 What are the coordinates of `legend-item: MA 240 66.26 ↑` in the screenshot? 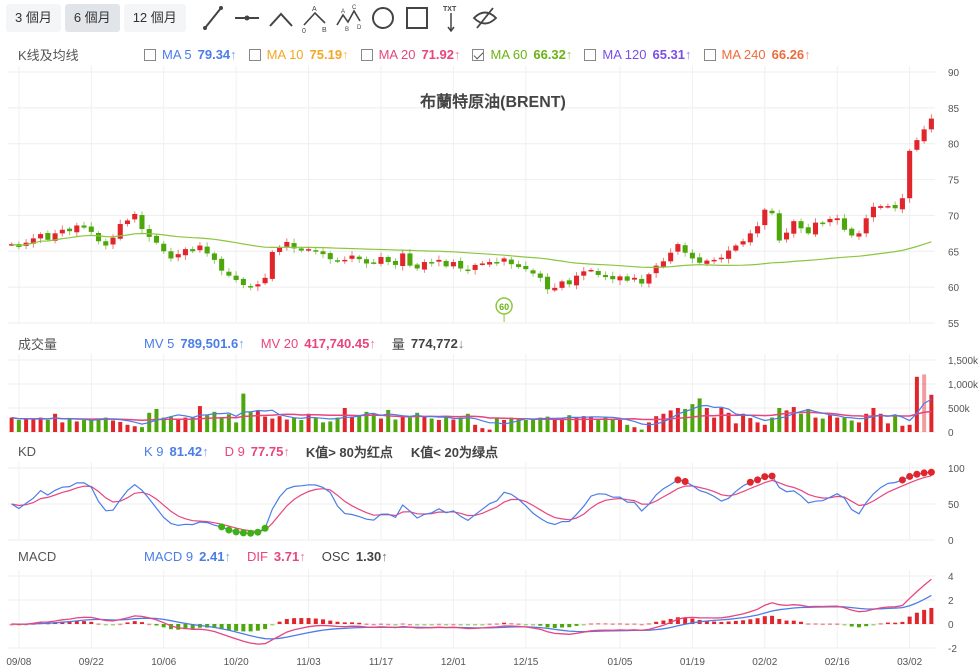 It's located at (757, 54).